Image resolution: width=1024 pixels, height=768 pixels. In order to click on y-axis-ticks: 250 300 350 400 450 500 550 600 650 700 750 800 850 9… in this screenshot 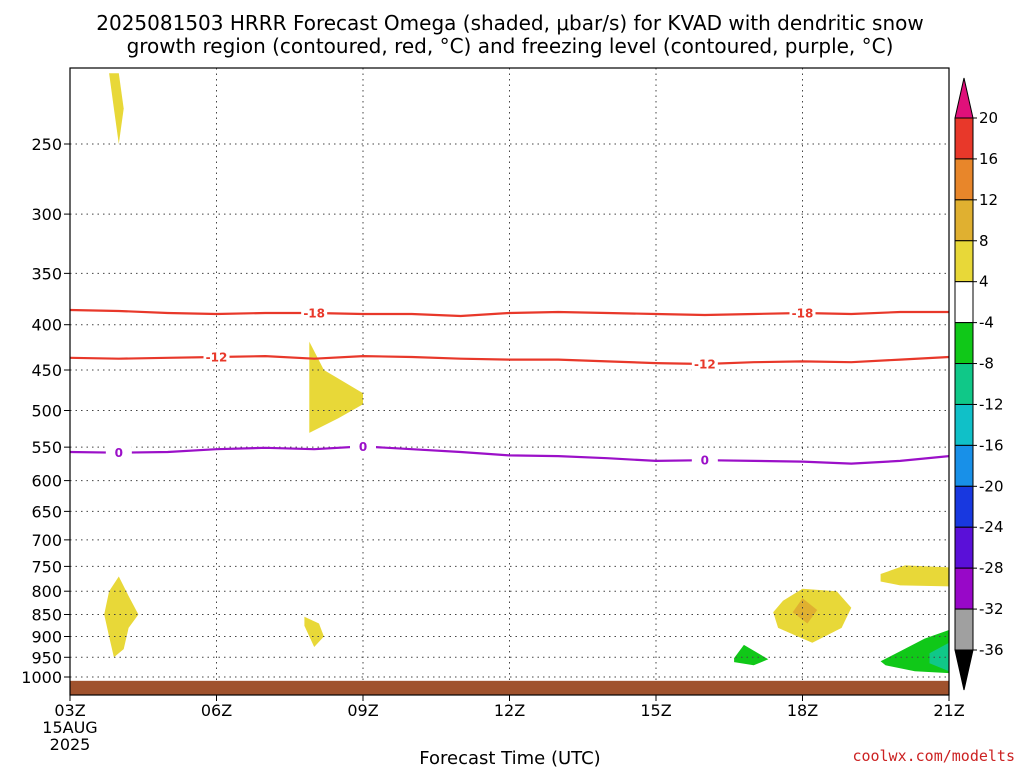, I will do `click(45, 411)`.